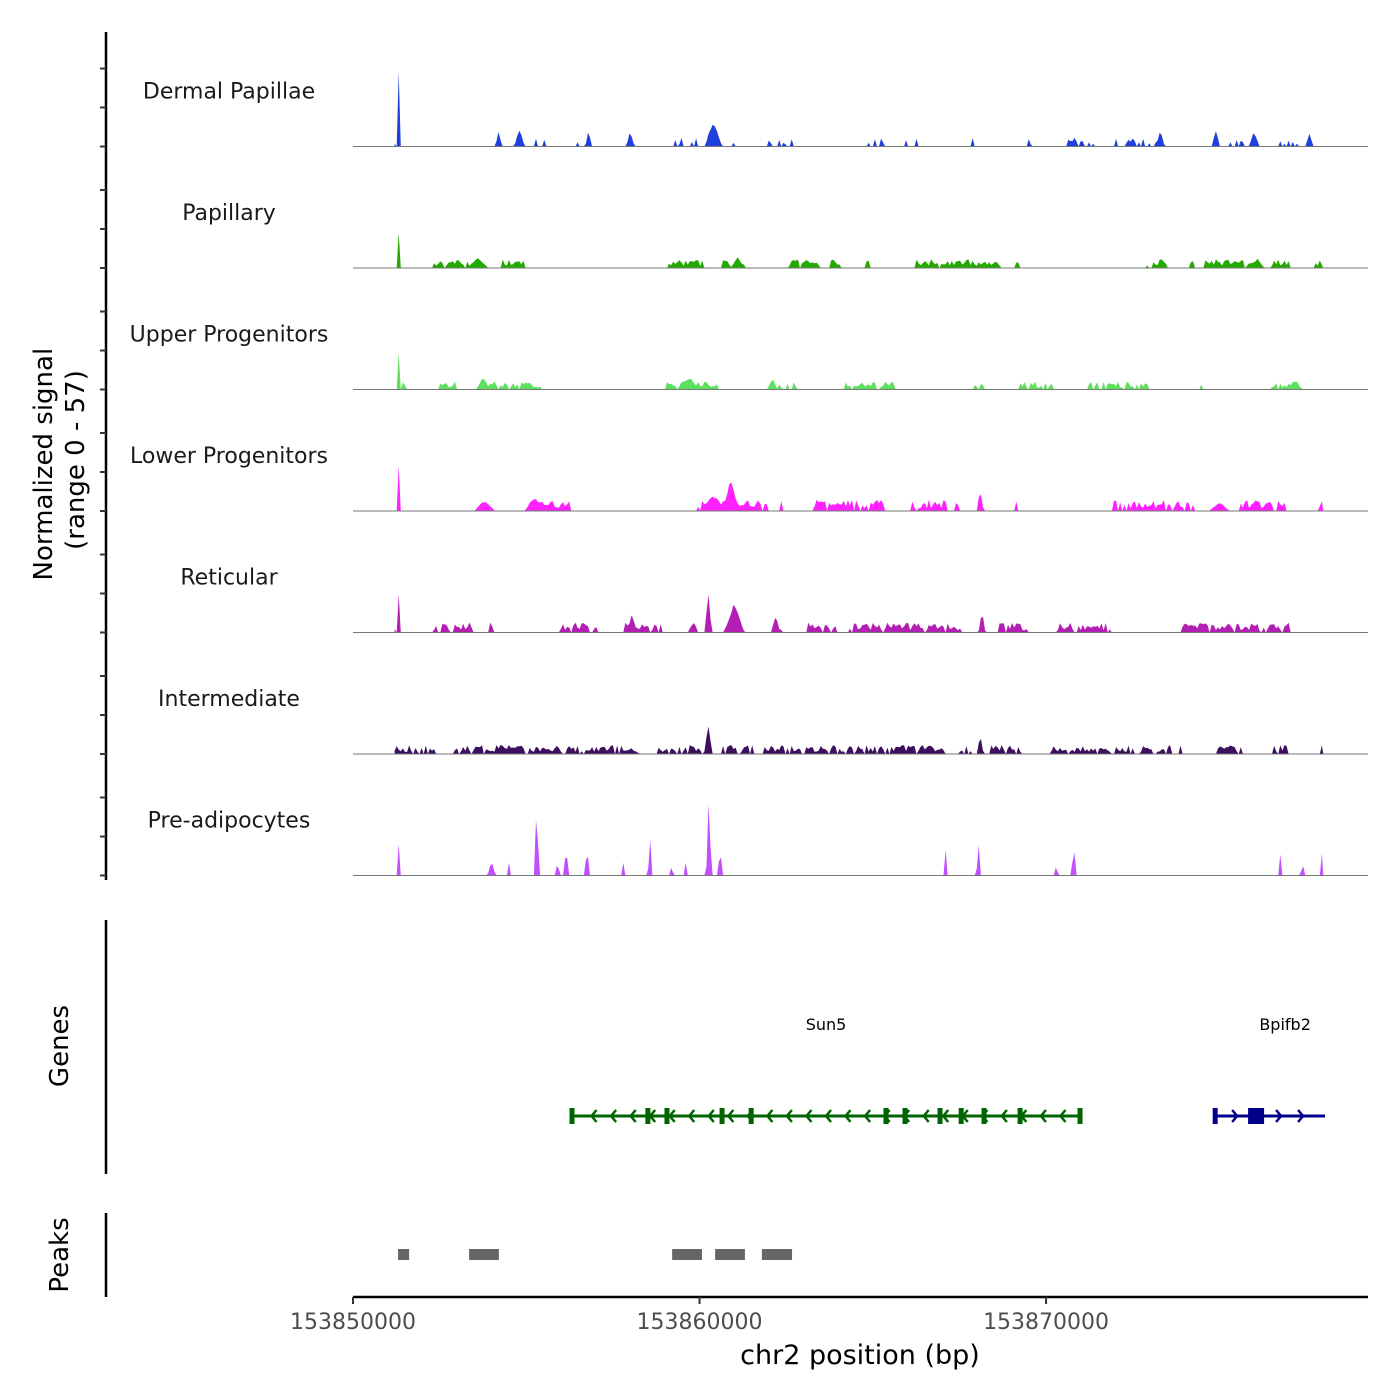 This screenshot has width=1400, height=1400. What do you see at coordinates (700, 1322) in the screenshot?
I see `x-tick-label: 153860000` at bounding box center [700, 1322].